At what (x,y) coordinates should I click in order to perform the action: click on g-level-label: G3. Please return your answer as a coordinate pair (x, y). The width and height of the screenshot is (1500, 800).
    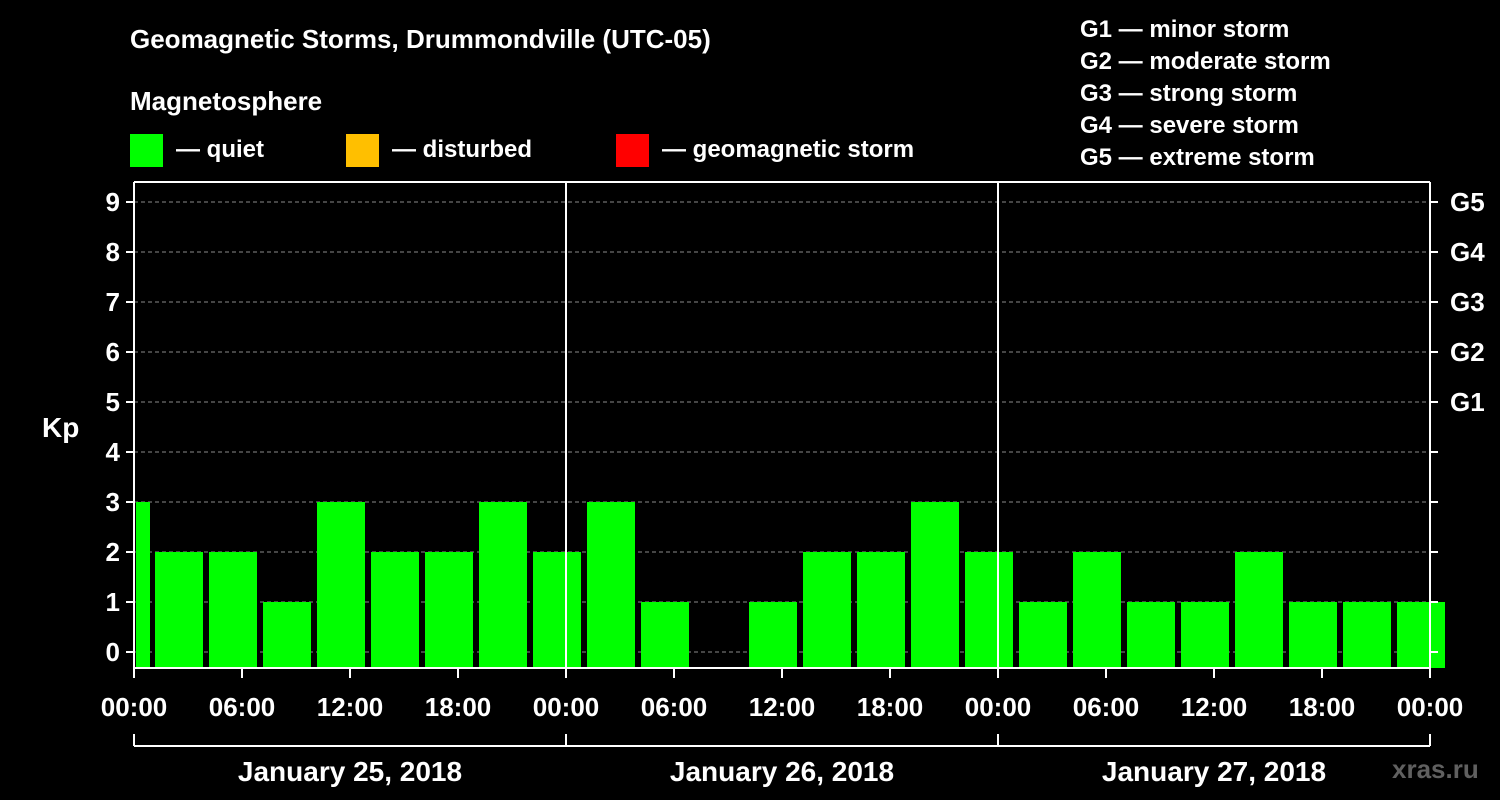
    Looking at the image, I should click on (1467, 302).